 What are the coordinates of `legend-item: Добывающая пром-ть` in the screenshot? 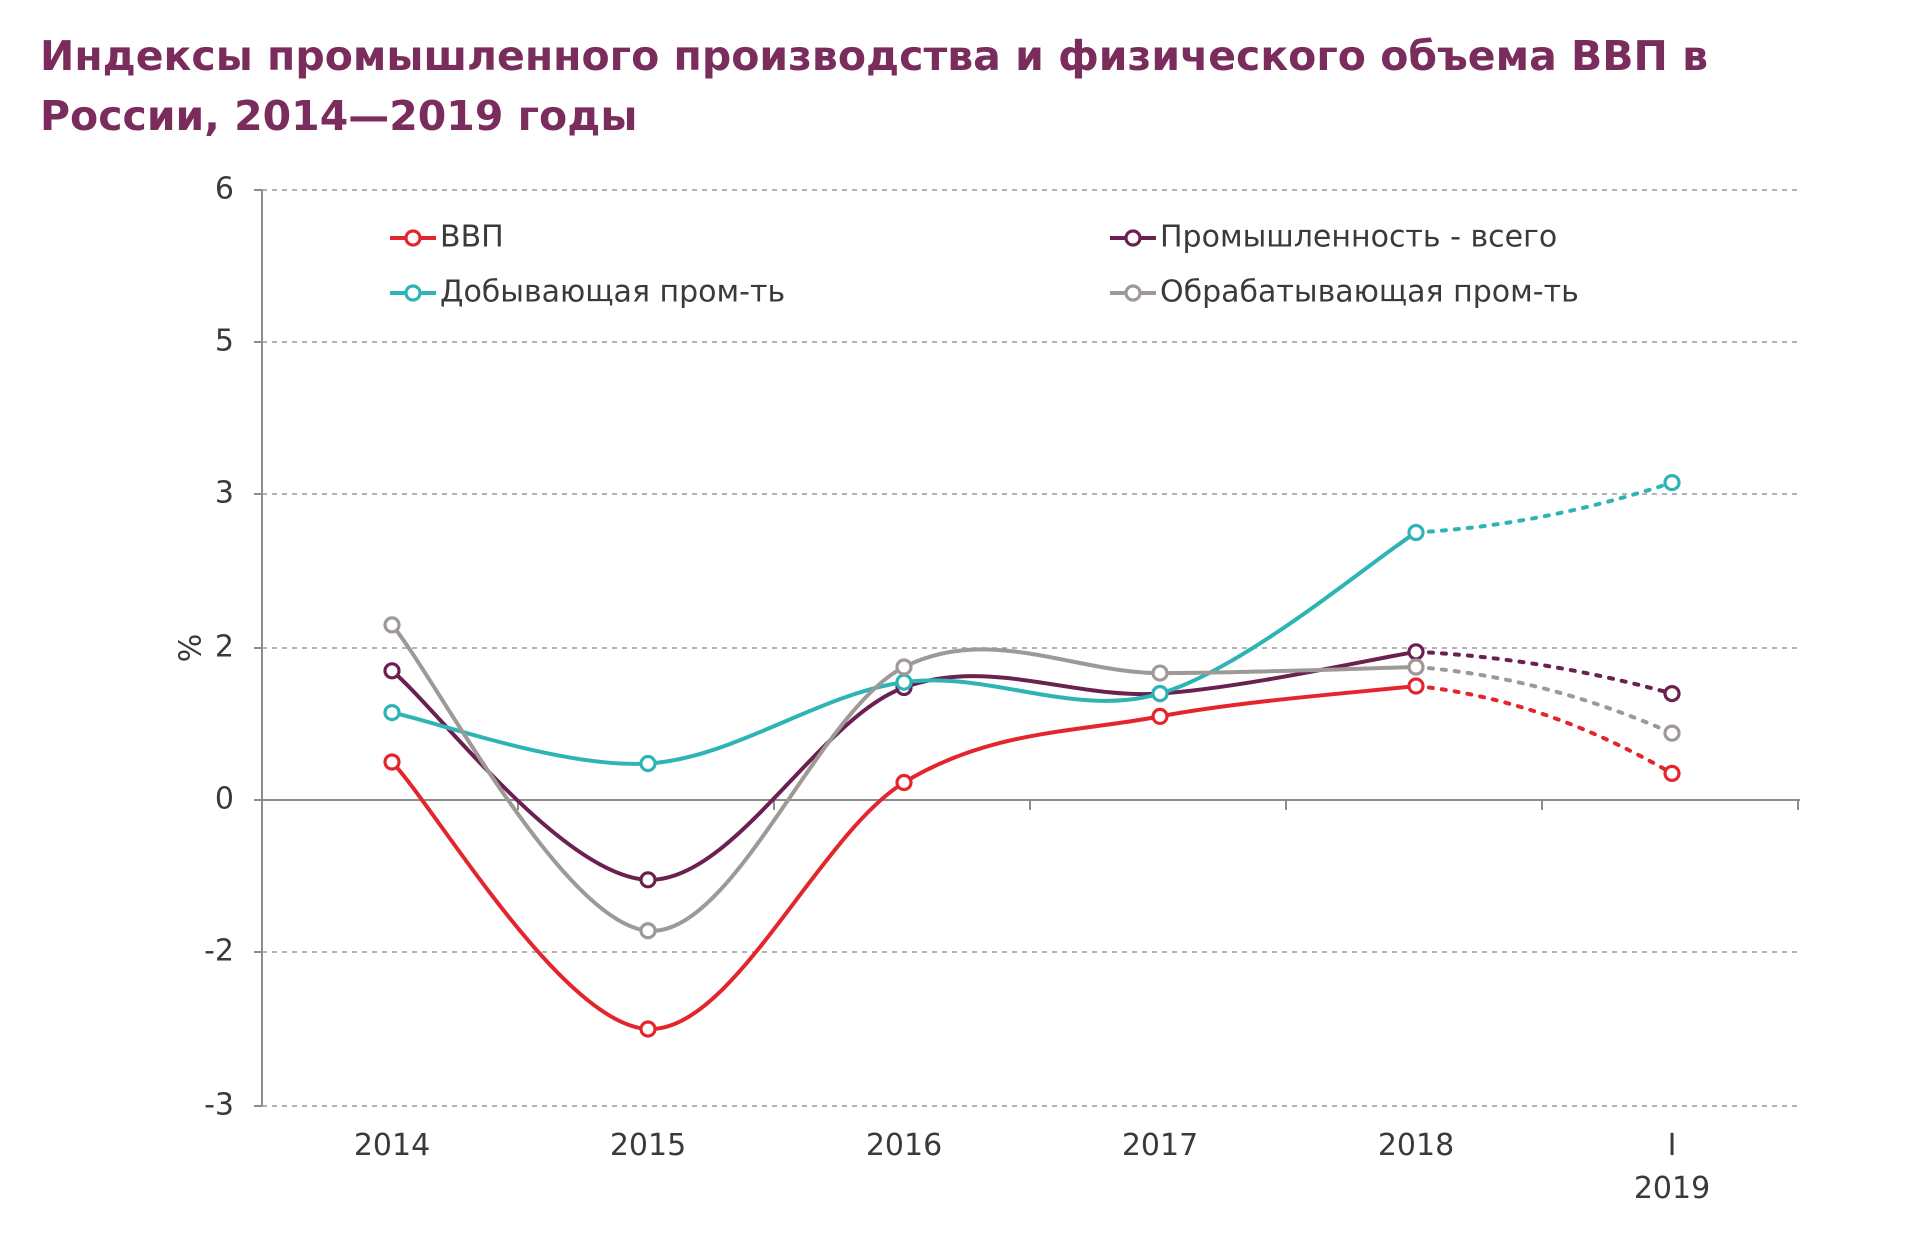 It's located at (587, 292).